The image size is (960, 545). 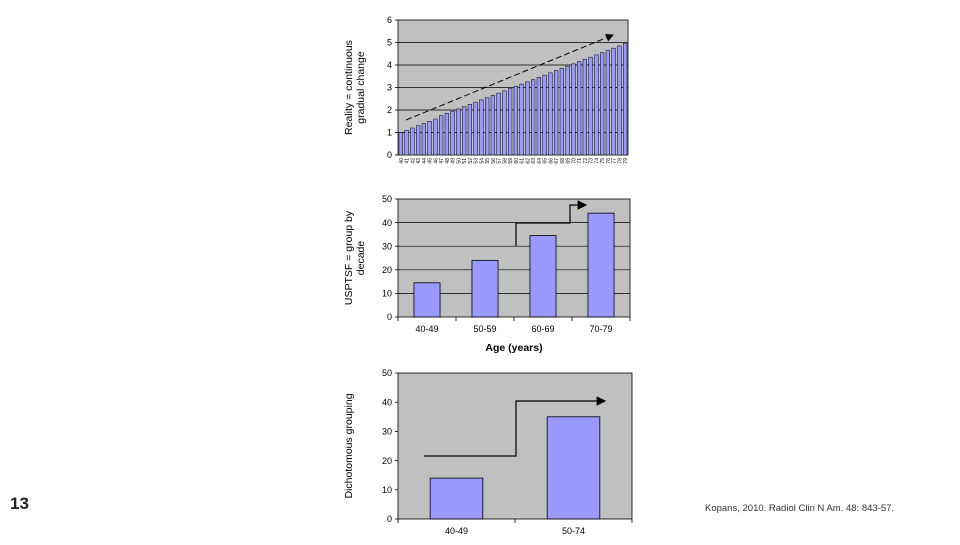 I want to click on x-tick-label: 40, so click(x=402, y=161).